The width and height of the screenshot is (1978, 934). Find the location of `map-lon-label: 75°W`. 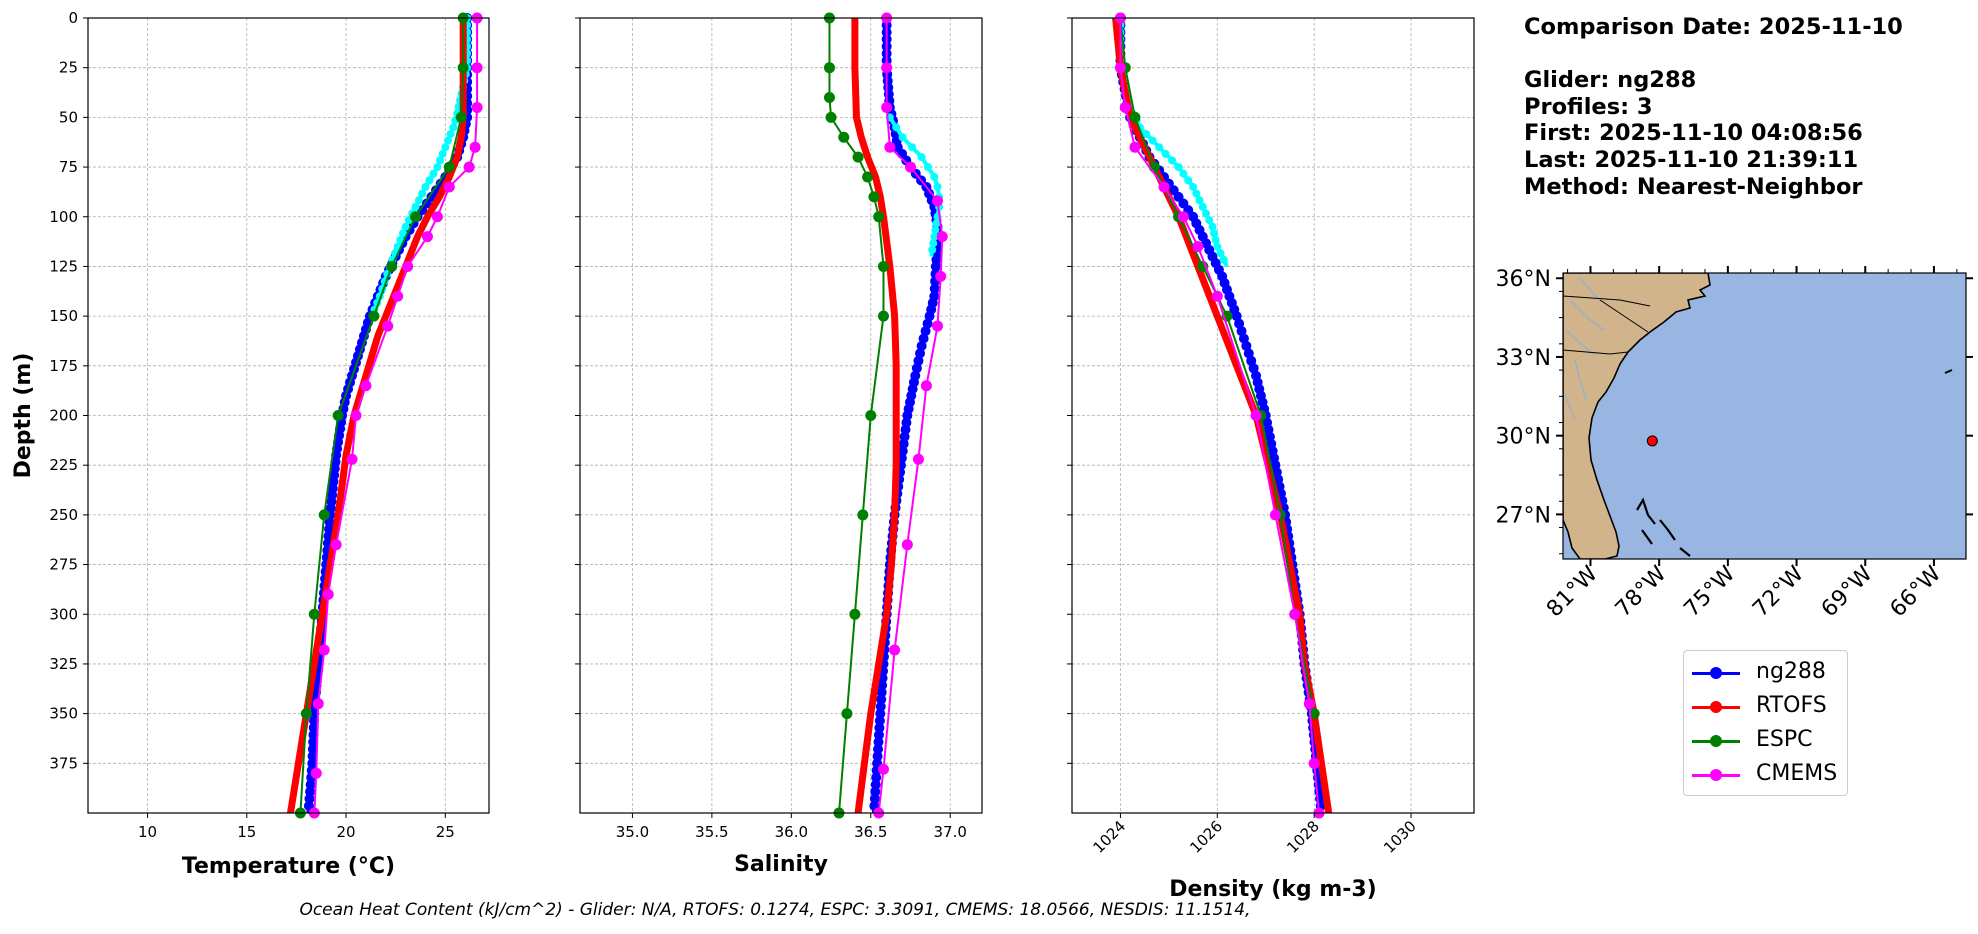

map-lon-label: 75°W is located at coordinates (1709, 591).